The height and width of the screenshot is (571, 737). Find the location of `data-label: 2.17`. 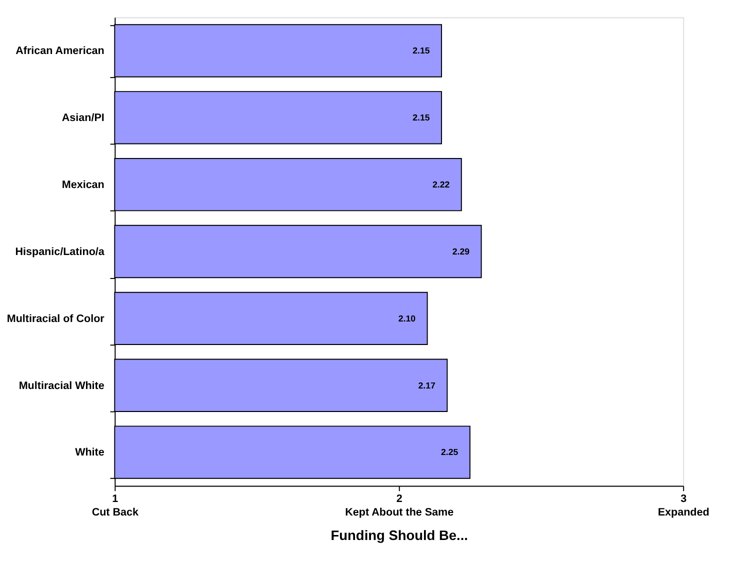

data-label: 2.17 is located at coordinates (427, 385).